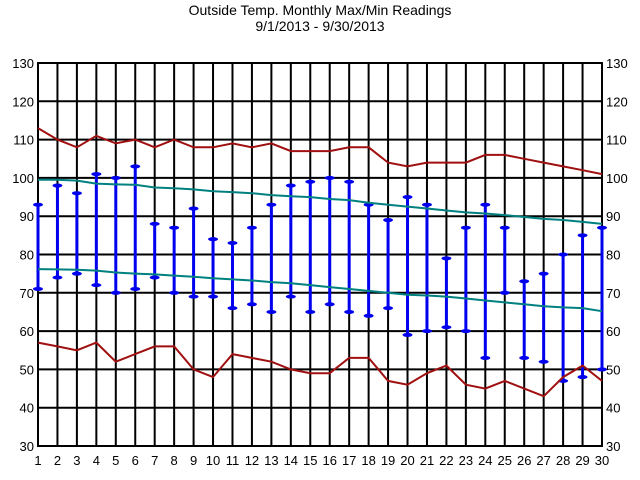 This screenshot has width=640, height=480. Describe the element at coordinates (616, 140) in the screenshot. I see `y-tick-label-right: 110` at that location.